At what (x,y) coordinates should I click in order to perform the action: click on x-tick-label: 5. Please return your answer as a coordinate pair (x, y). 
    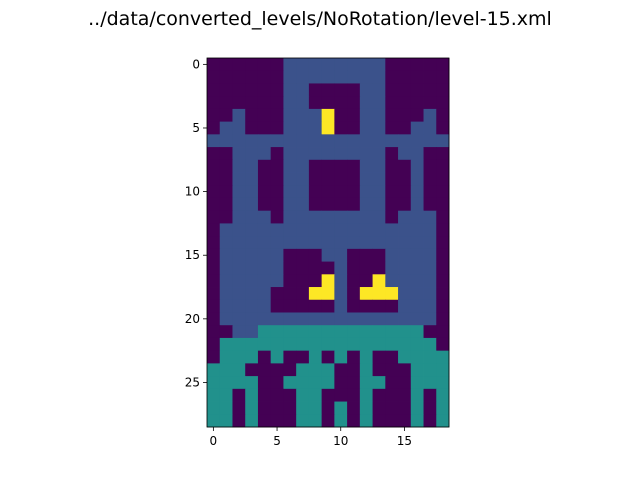
    Looking at the image, I should click on (277, 441).